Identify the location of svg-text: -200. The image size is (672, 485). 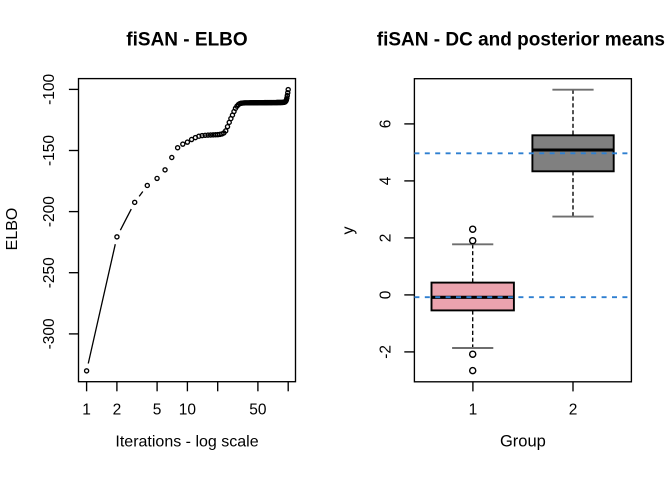
(49, 211).